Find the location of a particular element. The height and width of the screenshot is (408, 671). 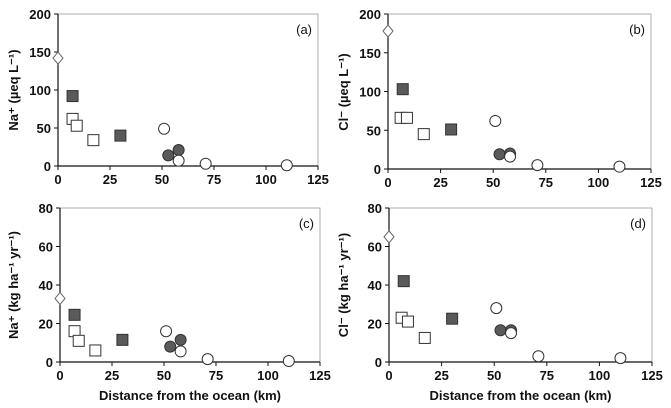

panel-label: (d) is located at coordinates (638, 223).